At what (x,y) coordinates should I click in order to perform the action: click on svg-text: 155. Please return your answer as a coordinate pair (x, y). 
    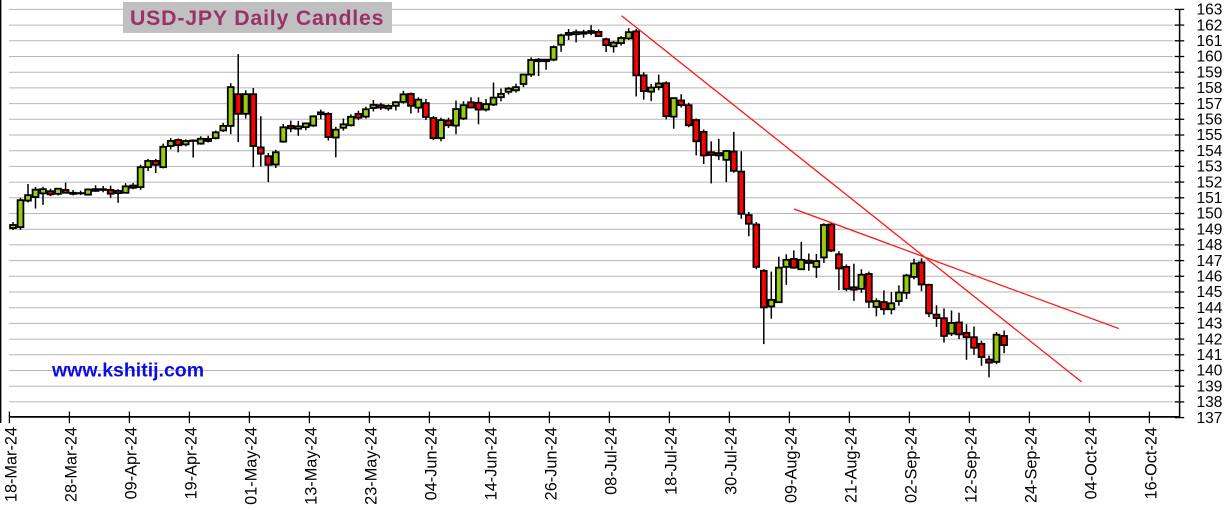
    Looking at the image, I should click on (1210, 135).